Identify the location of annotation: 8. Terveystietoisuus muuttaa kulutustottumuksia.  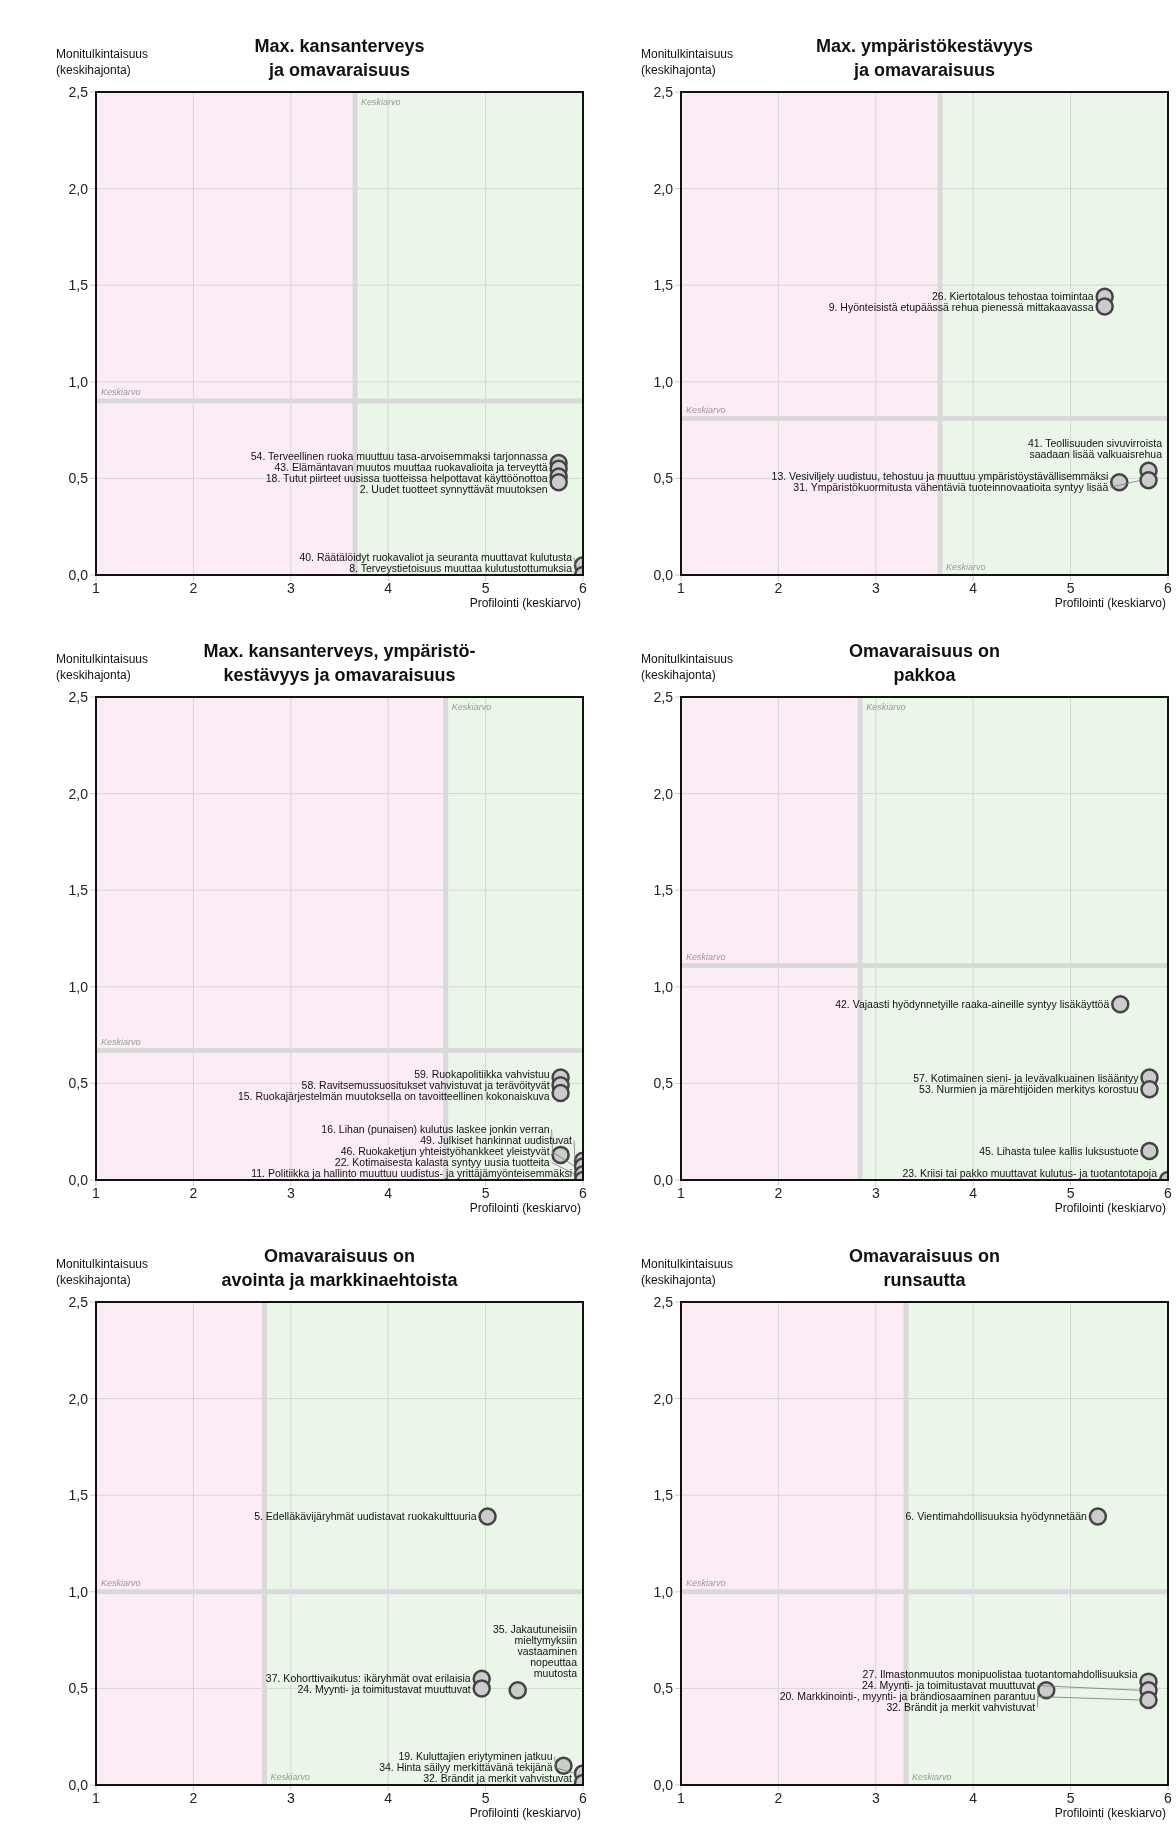
(461, 568).